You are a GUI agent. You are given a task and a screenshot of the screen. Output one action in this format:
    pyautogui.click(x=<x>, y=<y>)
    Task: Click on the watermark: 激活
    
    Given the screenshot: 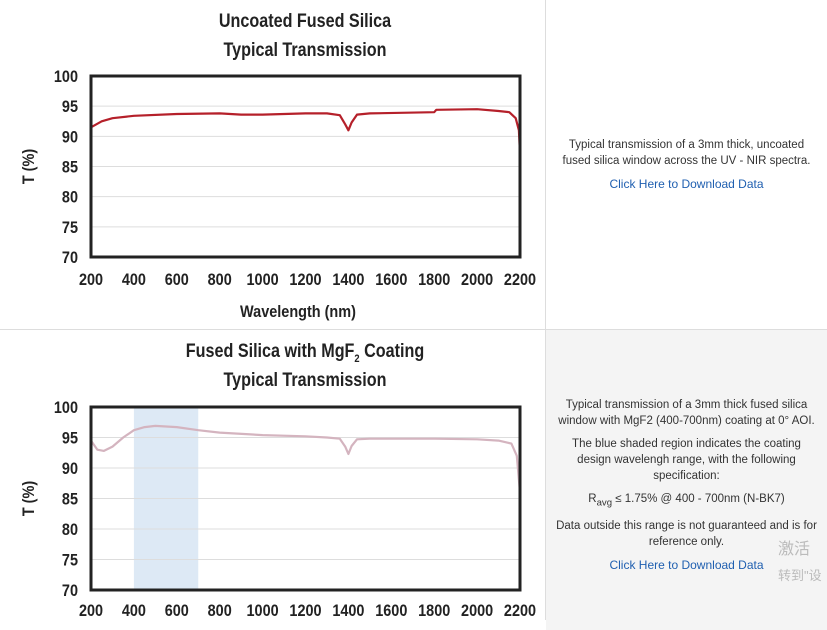 What is the action you would take?
    pyautogui.click(x=794, y=549)
    